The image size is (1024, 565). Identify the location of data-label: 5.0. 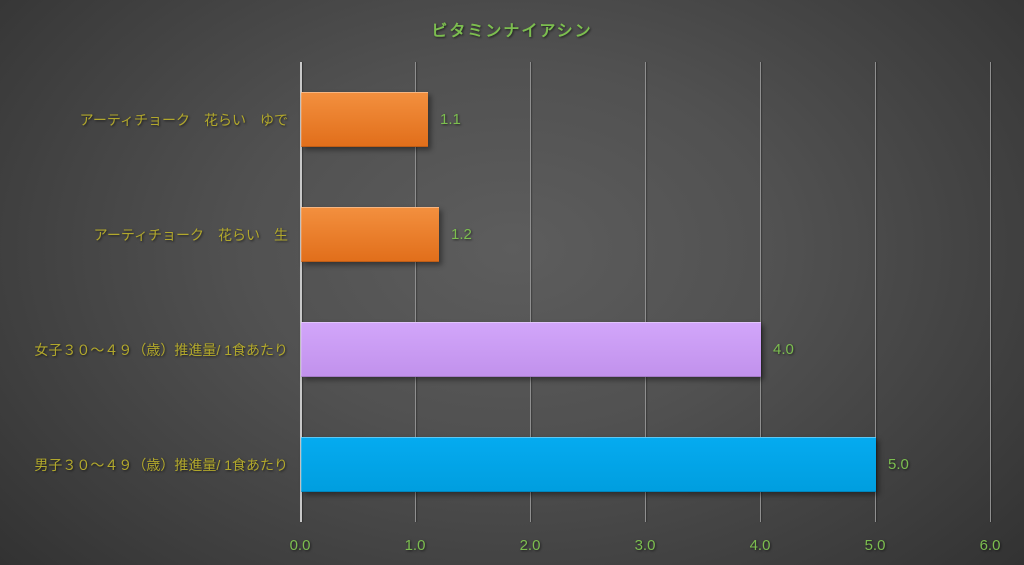
(898, 464).